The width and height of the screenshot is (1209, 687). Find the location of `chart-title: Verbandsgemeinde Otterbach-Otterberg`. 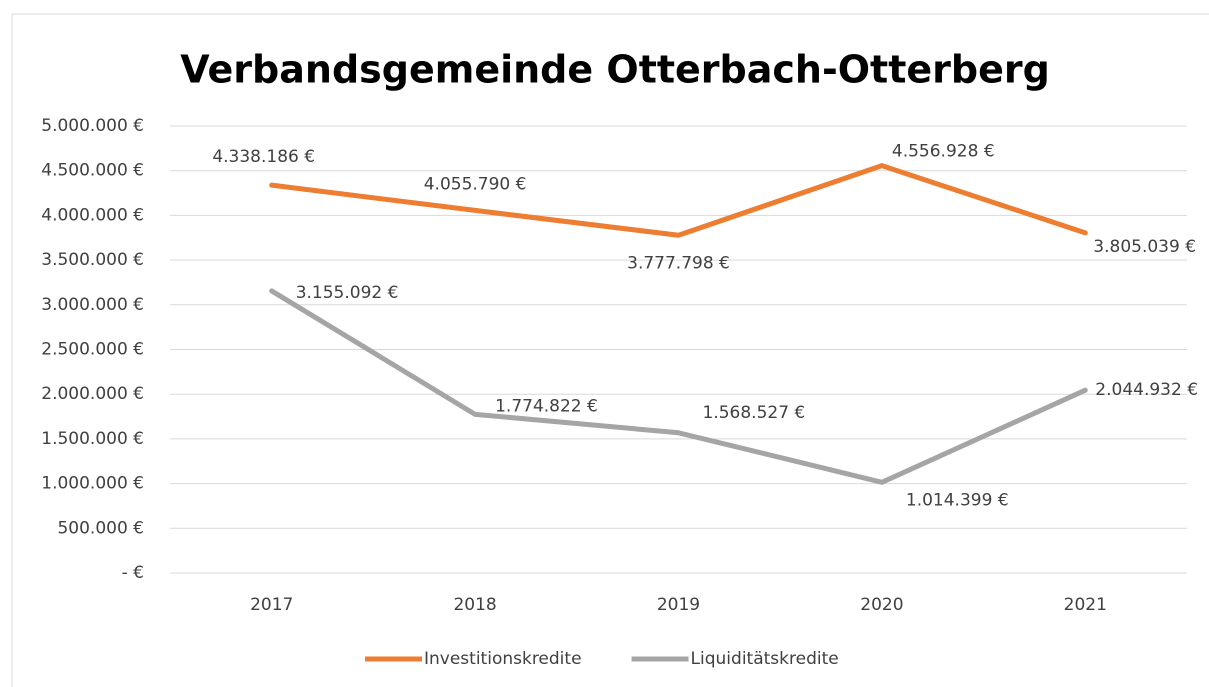

chart-title: Verbandsgemeinde Otterbach-Otterberg is located at coordinates (615, 70).